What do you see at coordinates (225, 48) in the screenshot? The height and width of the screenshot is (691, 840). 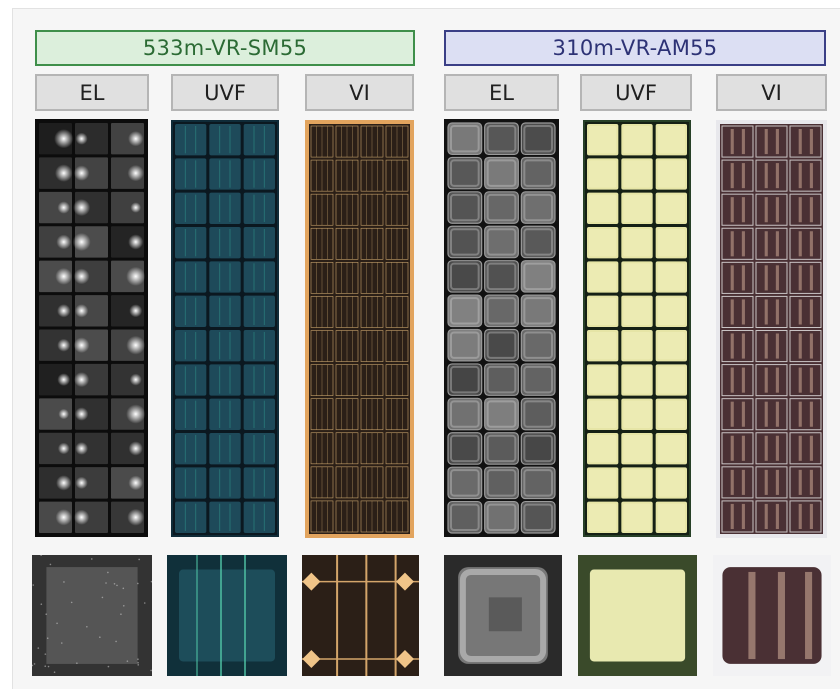 I see `group-label-sm55: 533m-VR-SM55` at bounding box center [225, 48].